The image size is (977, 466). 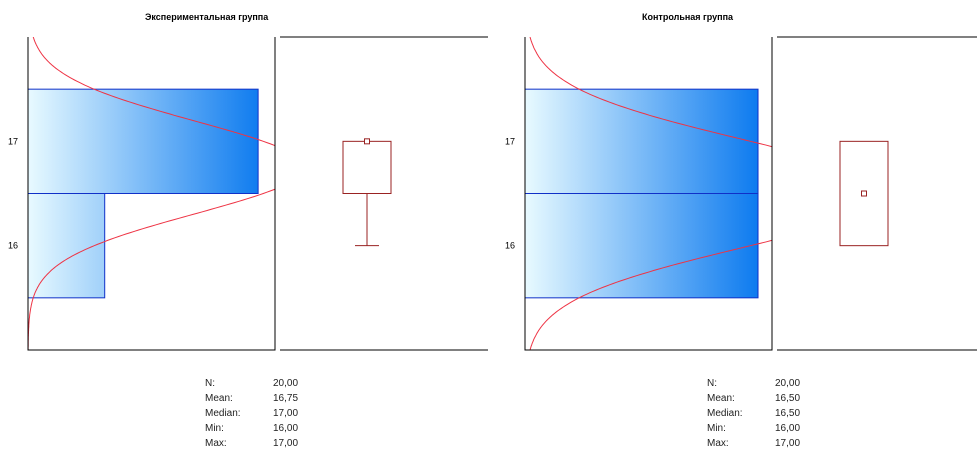 What do you see at coordinates (207, 17) in the screenshot?
I see `chart-title: Экспериментальная группа` at bounding box center [207, 17].